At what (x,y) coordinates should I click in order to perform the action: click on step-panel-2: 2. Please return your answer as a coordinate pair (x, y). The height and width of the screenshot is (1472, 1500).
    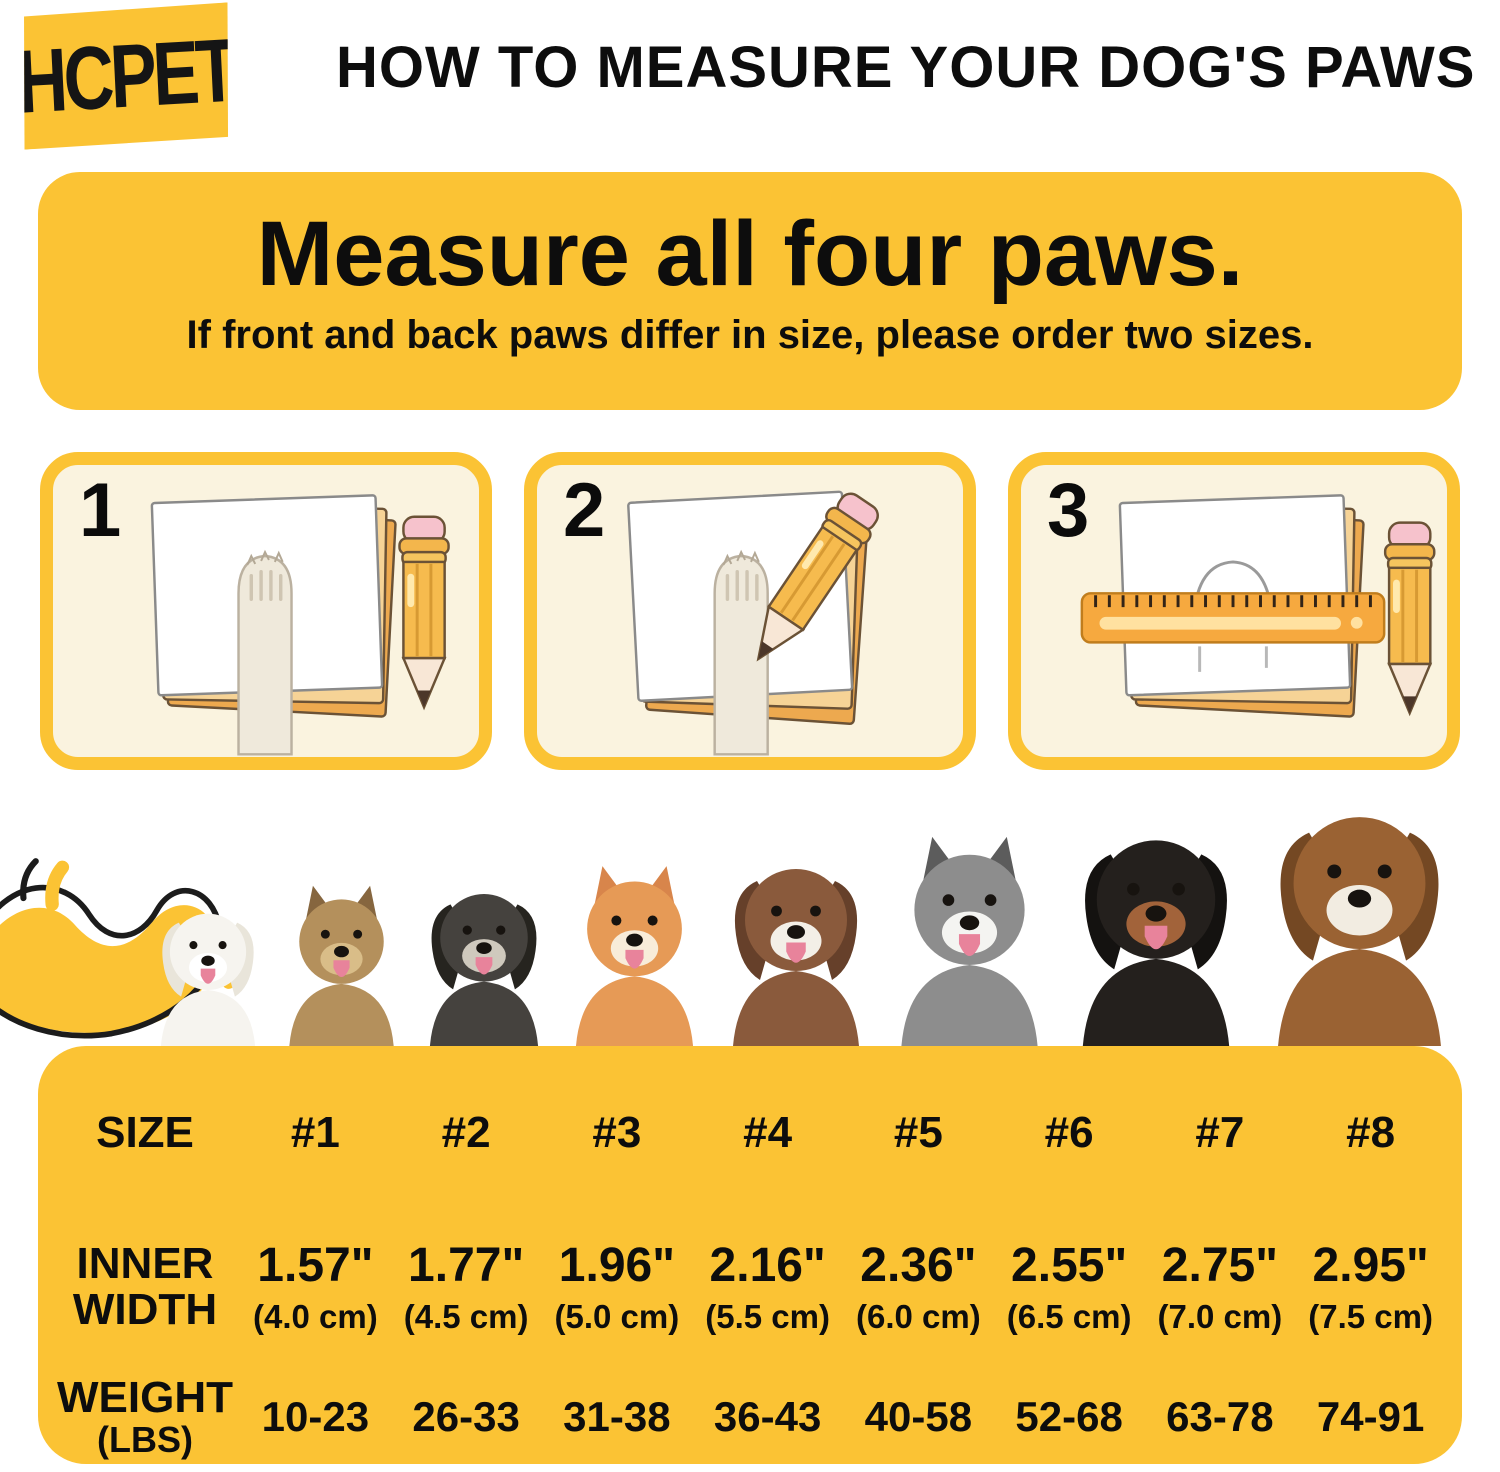
    Looking at the image, I should click on (750, 611).